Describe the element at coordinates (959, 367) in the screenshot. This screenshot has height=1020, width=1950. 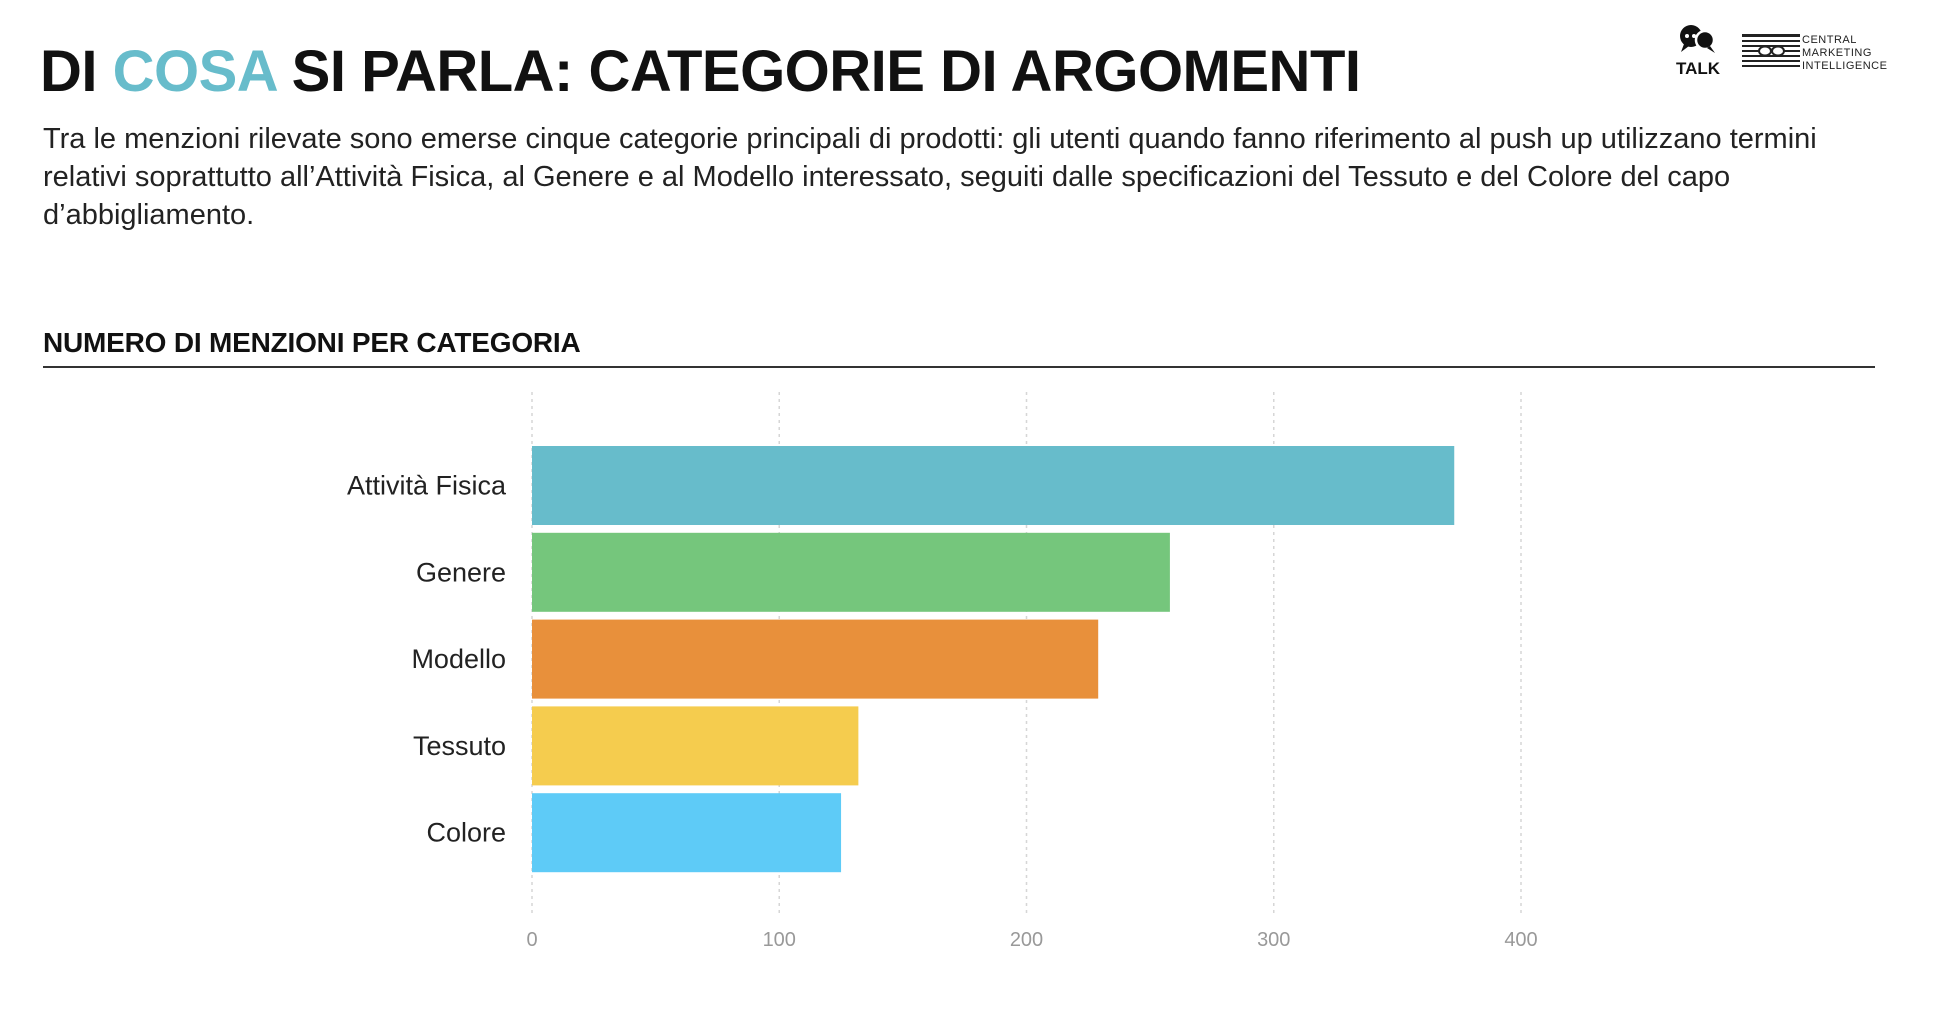
I see `title-divider` at that location.